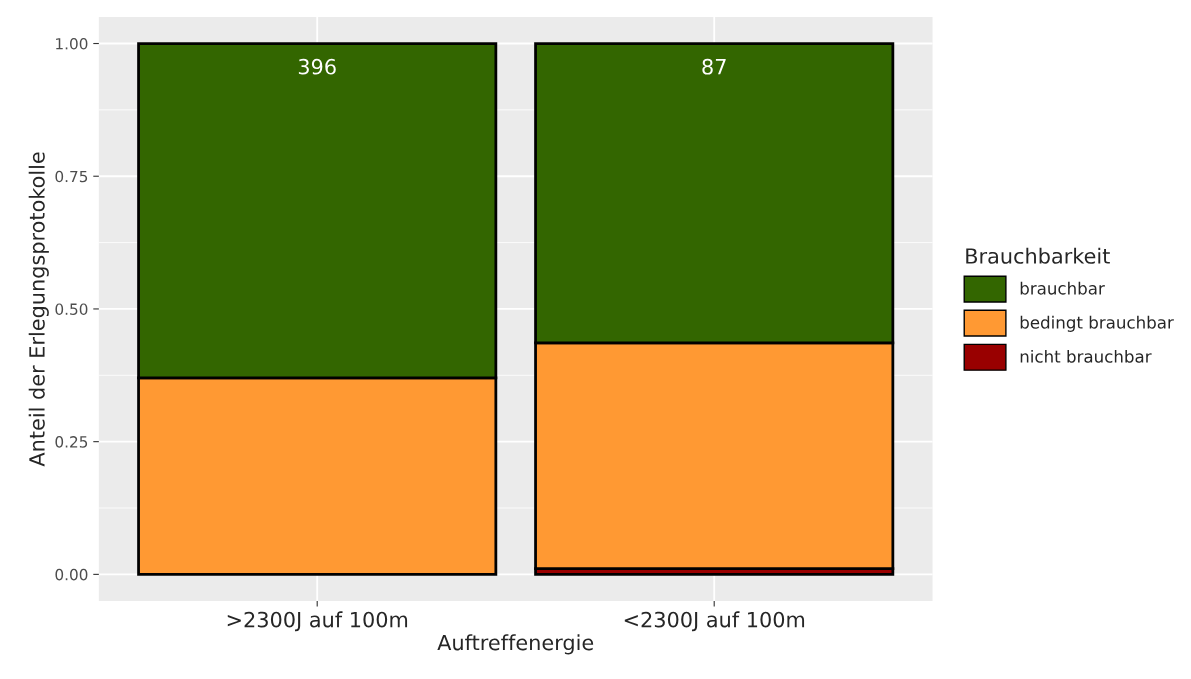 The image size is (1191, 679). I want to click on legend-label: nicht brauchbar, so click(1086, 356).